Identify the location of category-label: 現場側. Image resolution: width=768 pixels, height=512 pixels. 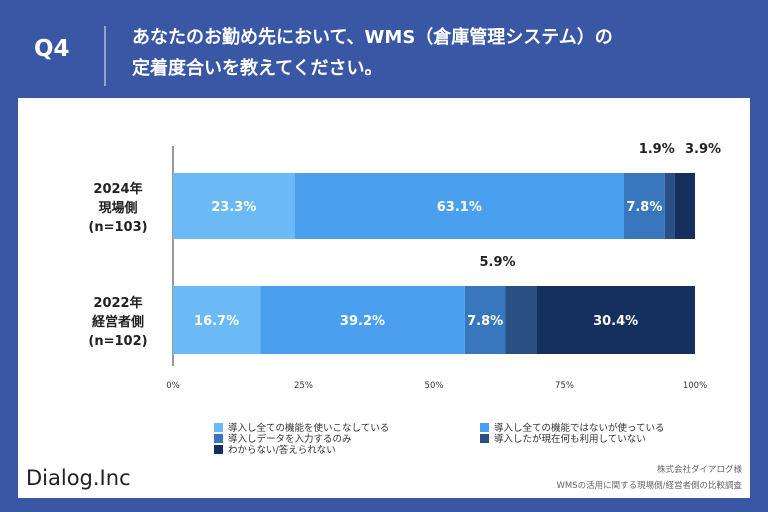
(117, 208).